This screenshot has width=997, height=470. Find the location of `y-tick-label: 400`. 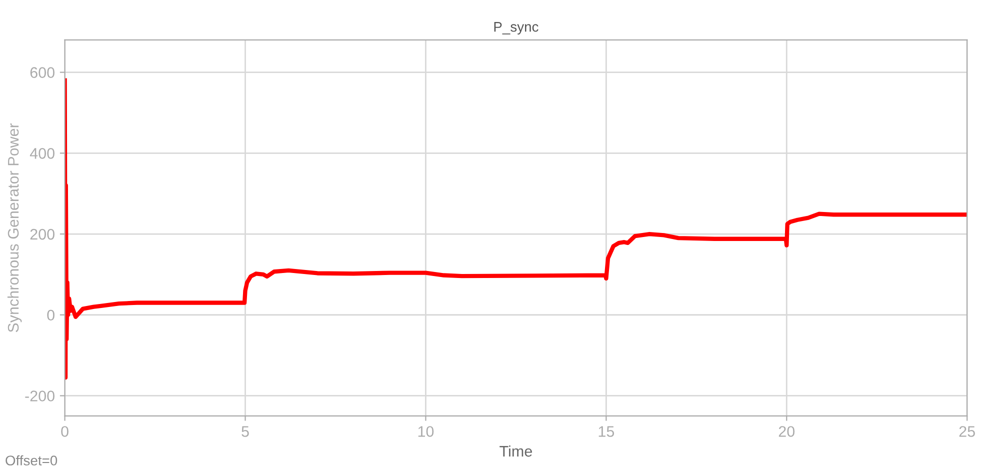

y-tick-label: 400 is located at coordinates (42, 153).